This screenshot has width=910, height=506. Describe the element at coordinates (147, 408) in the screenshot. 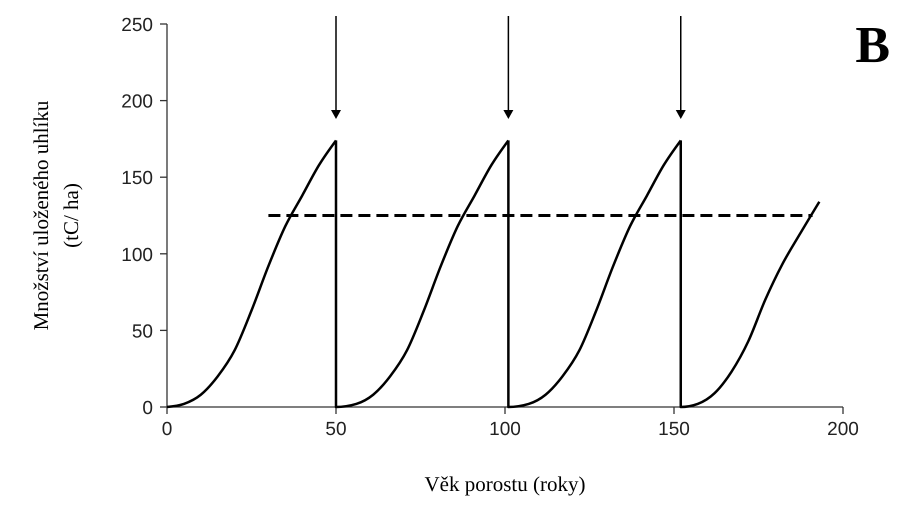

I see `y-tick-label: 0` at that location.